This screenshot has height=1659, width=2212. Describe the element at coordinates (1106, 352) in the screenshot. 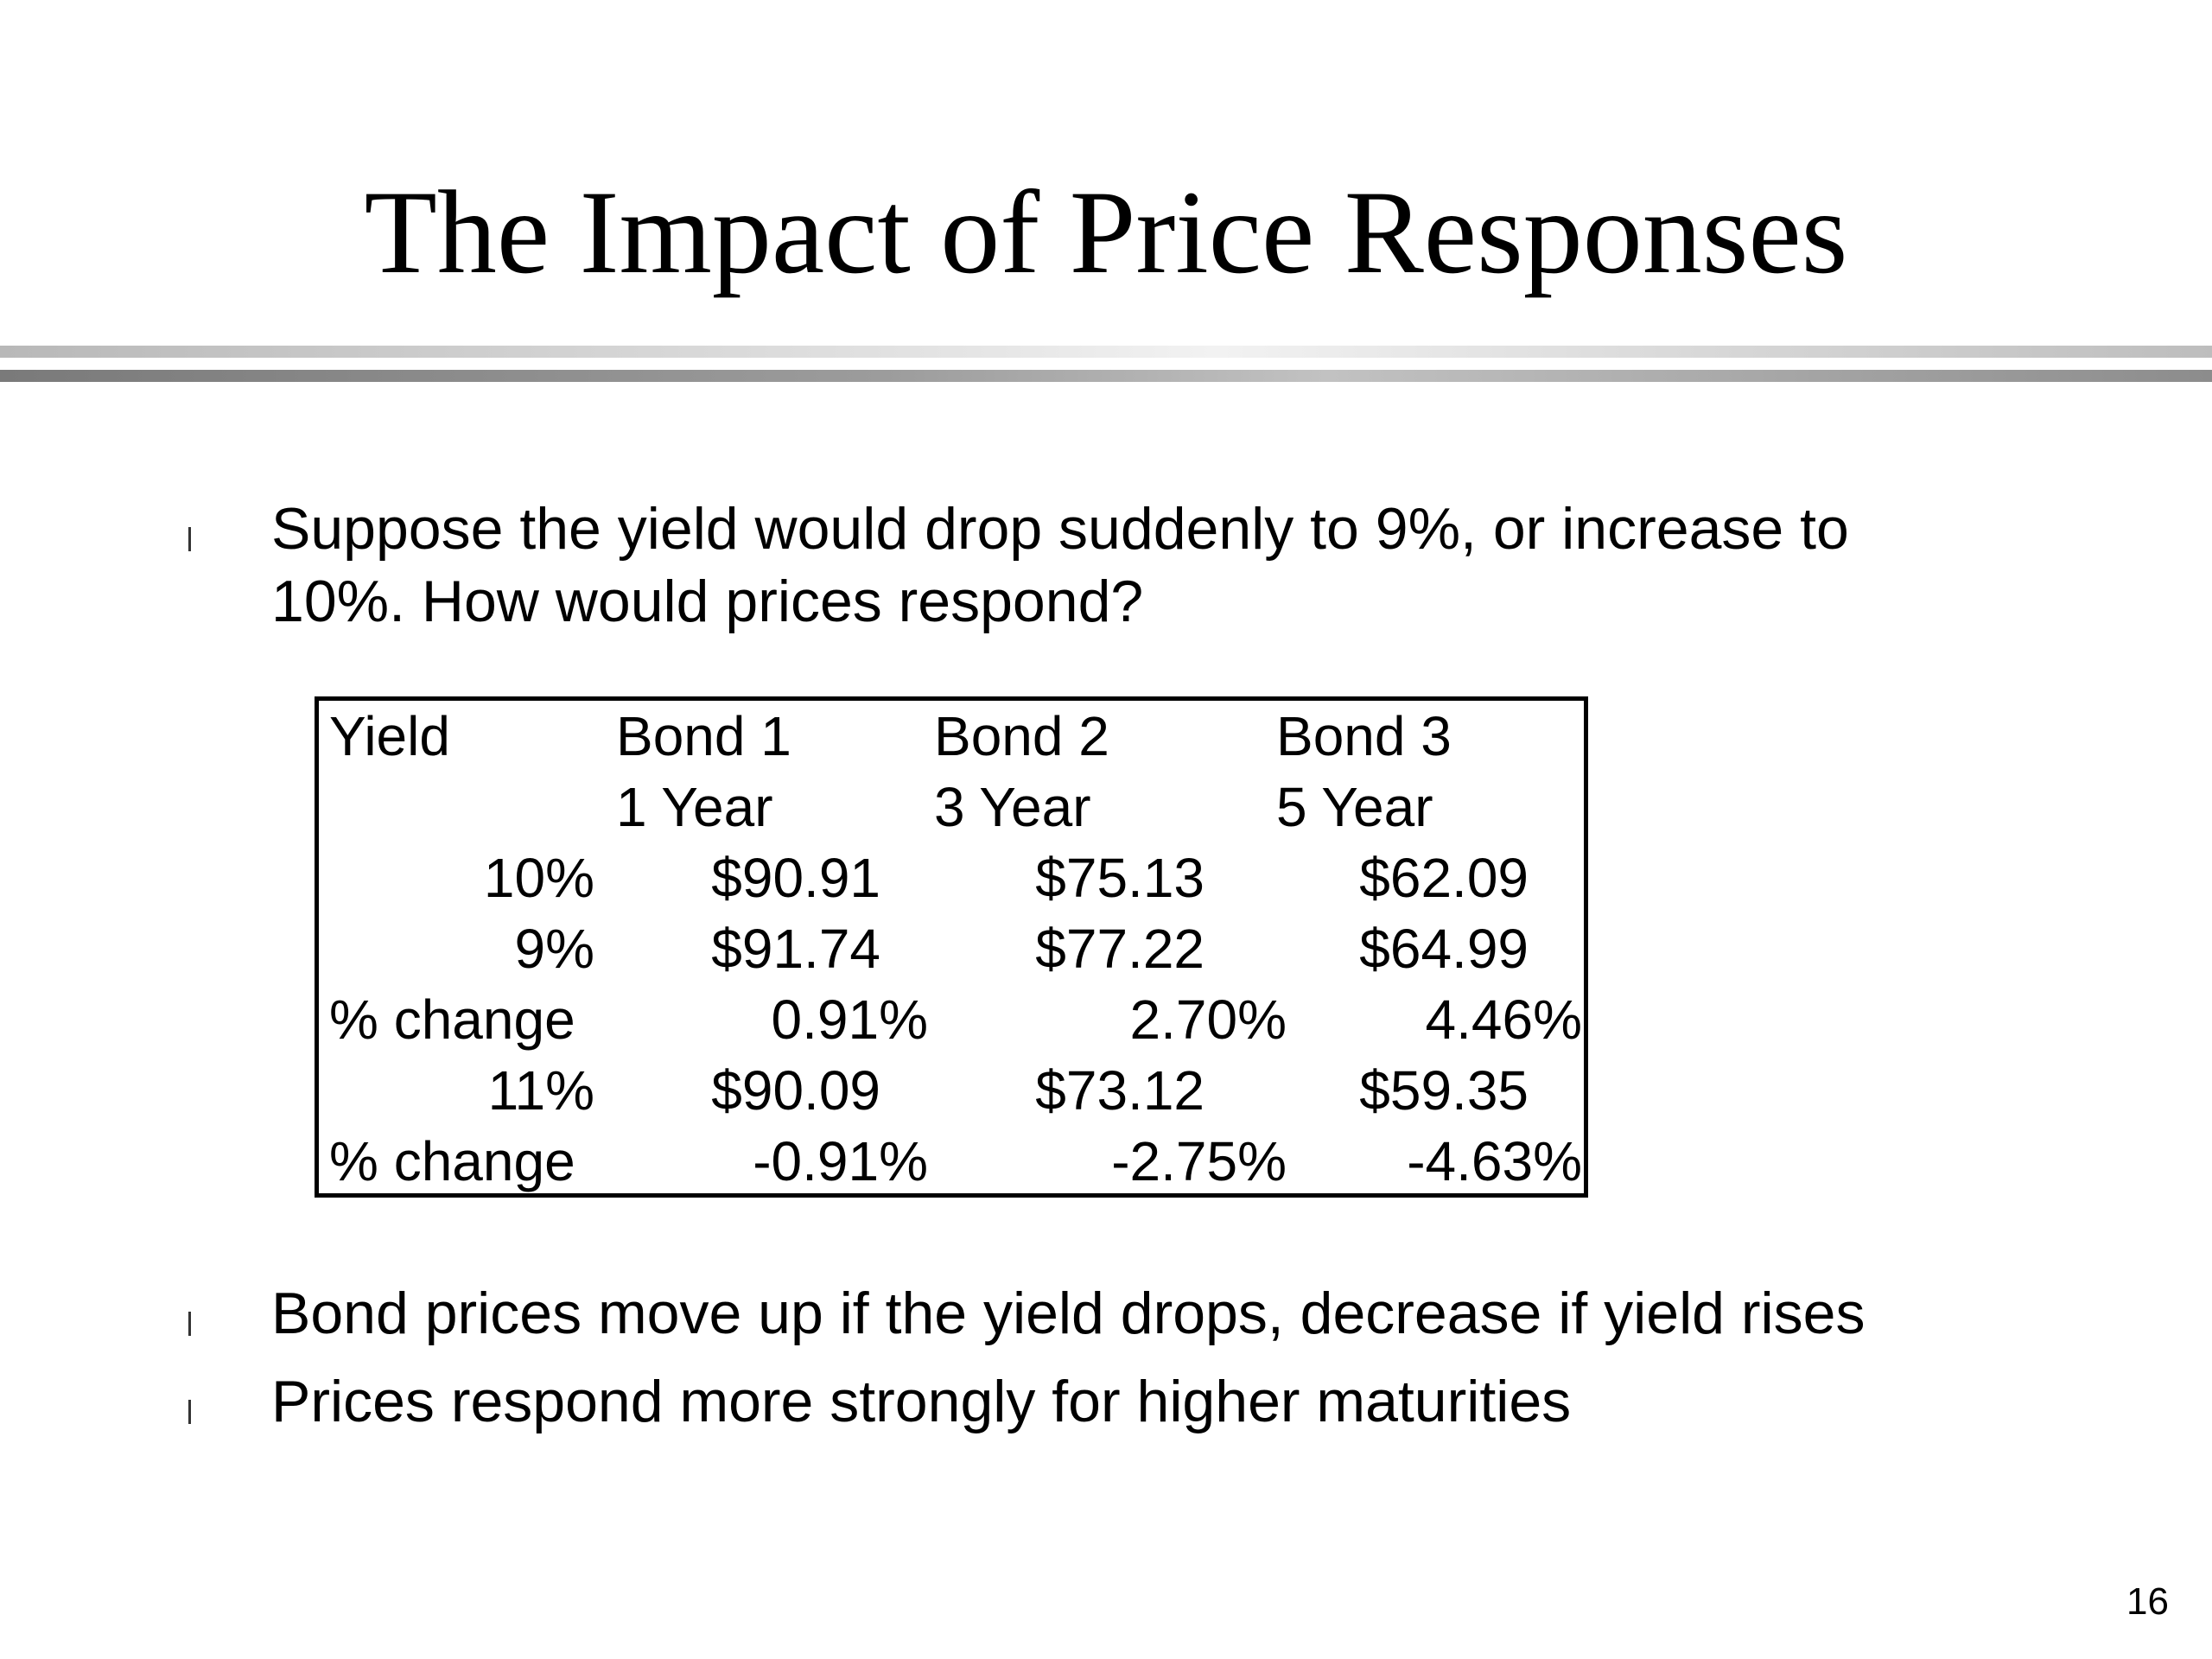

I see `title-divider-light` at that location.